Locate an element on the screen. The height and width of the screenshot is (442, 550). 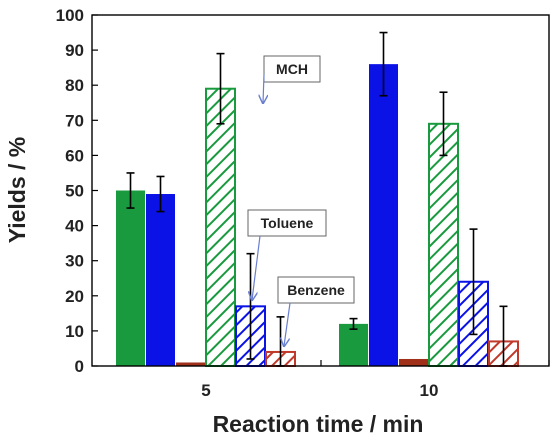
x-tick-label-5: 5 is located at coordinates (205, 390).